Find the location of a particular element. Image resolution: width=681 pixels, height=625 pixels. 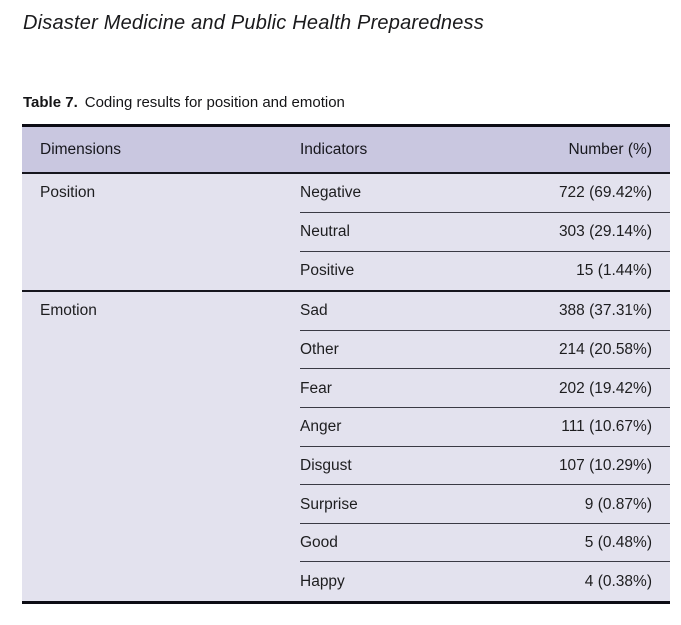

table-row: Fear 202 (19.42%) is located at coordinates (346, 388).